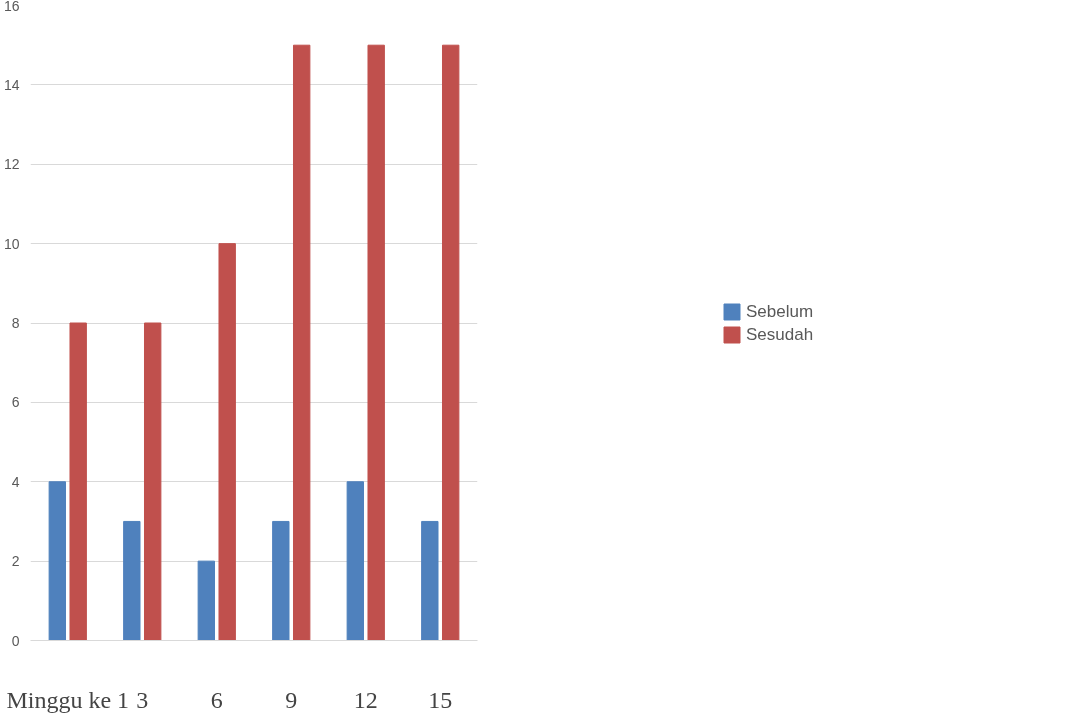 The width and height of the screenshot is (1070, 727). Describe the element at coordinates (216, 699) in the screenshot. I see `x-tick-label: 6` at that location.